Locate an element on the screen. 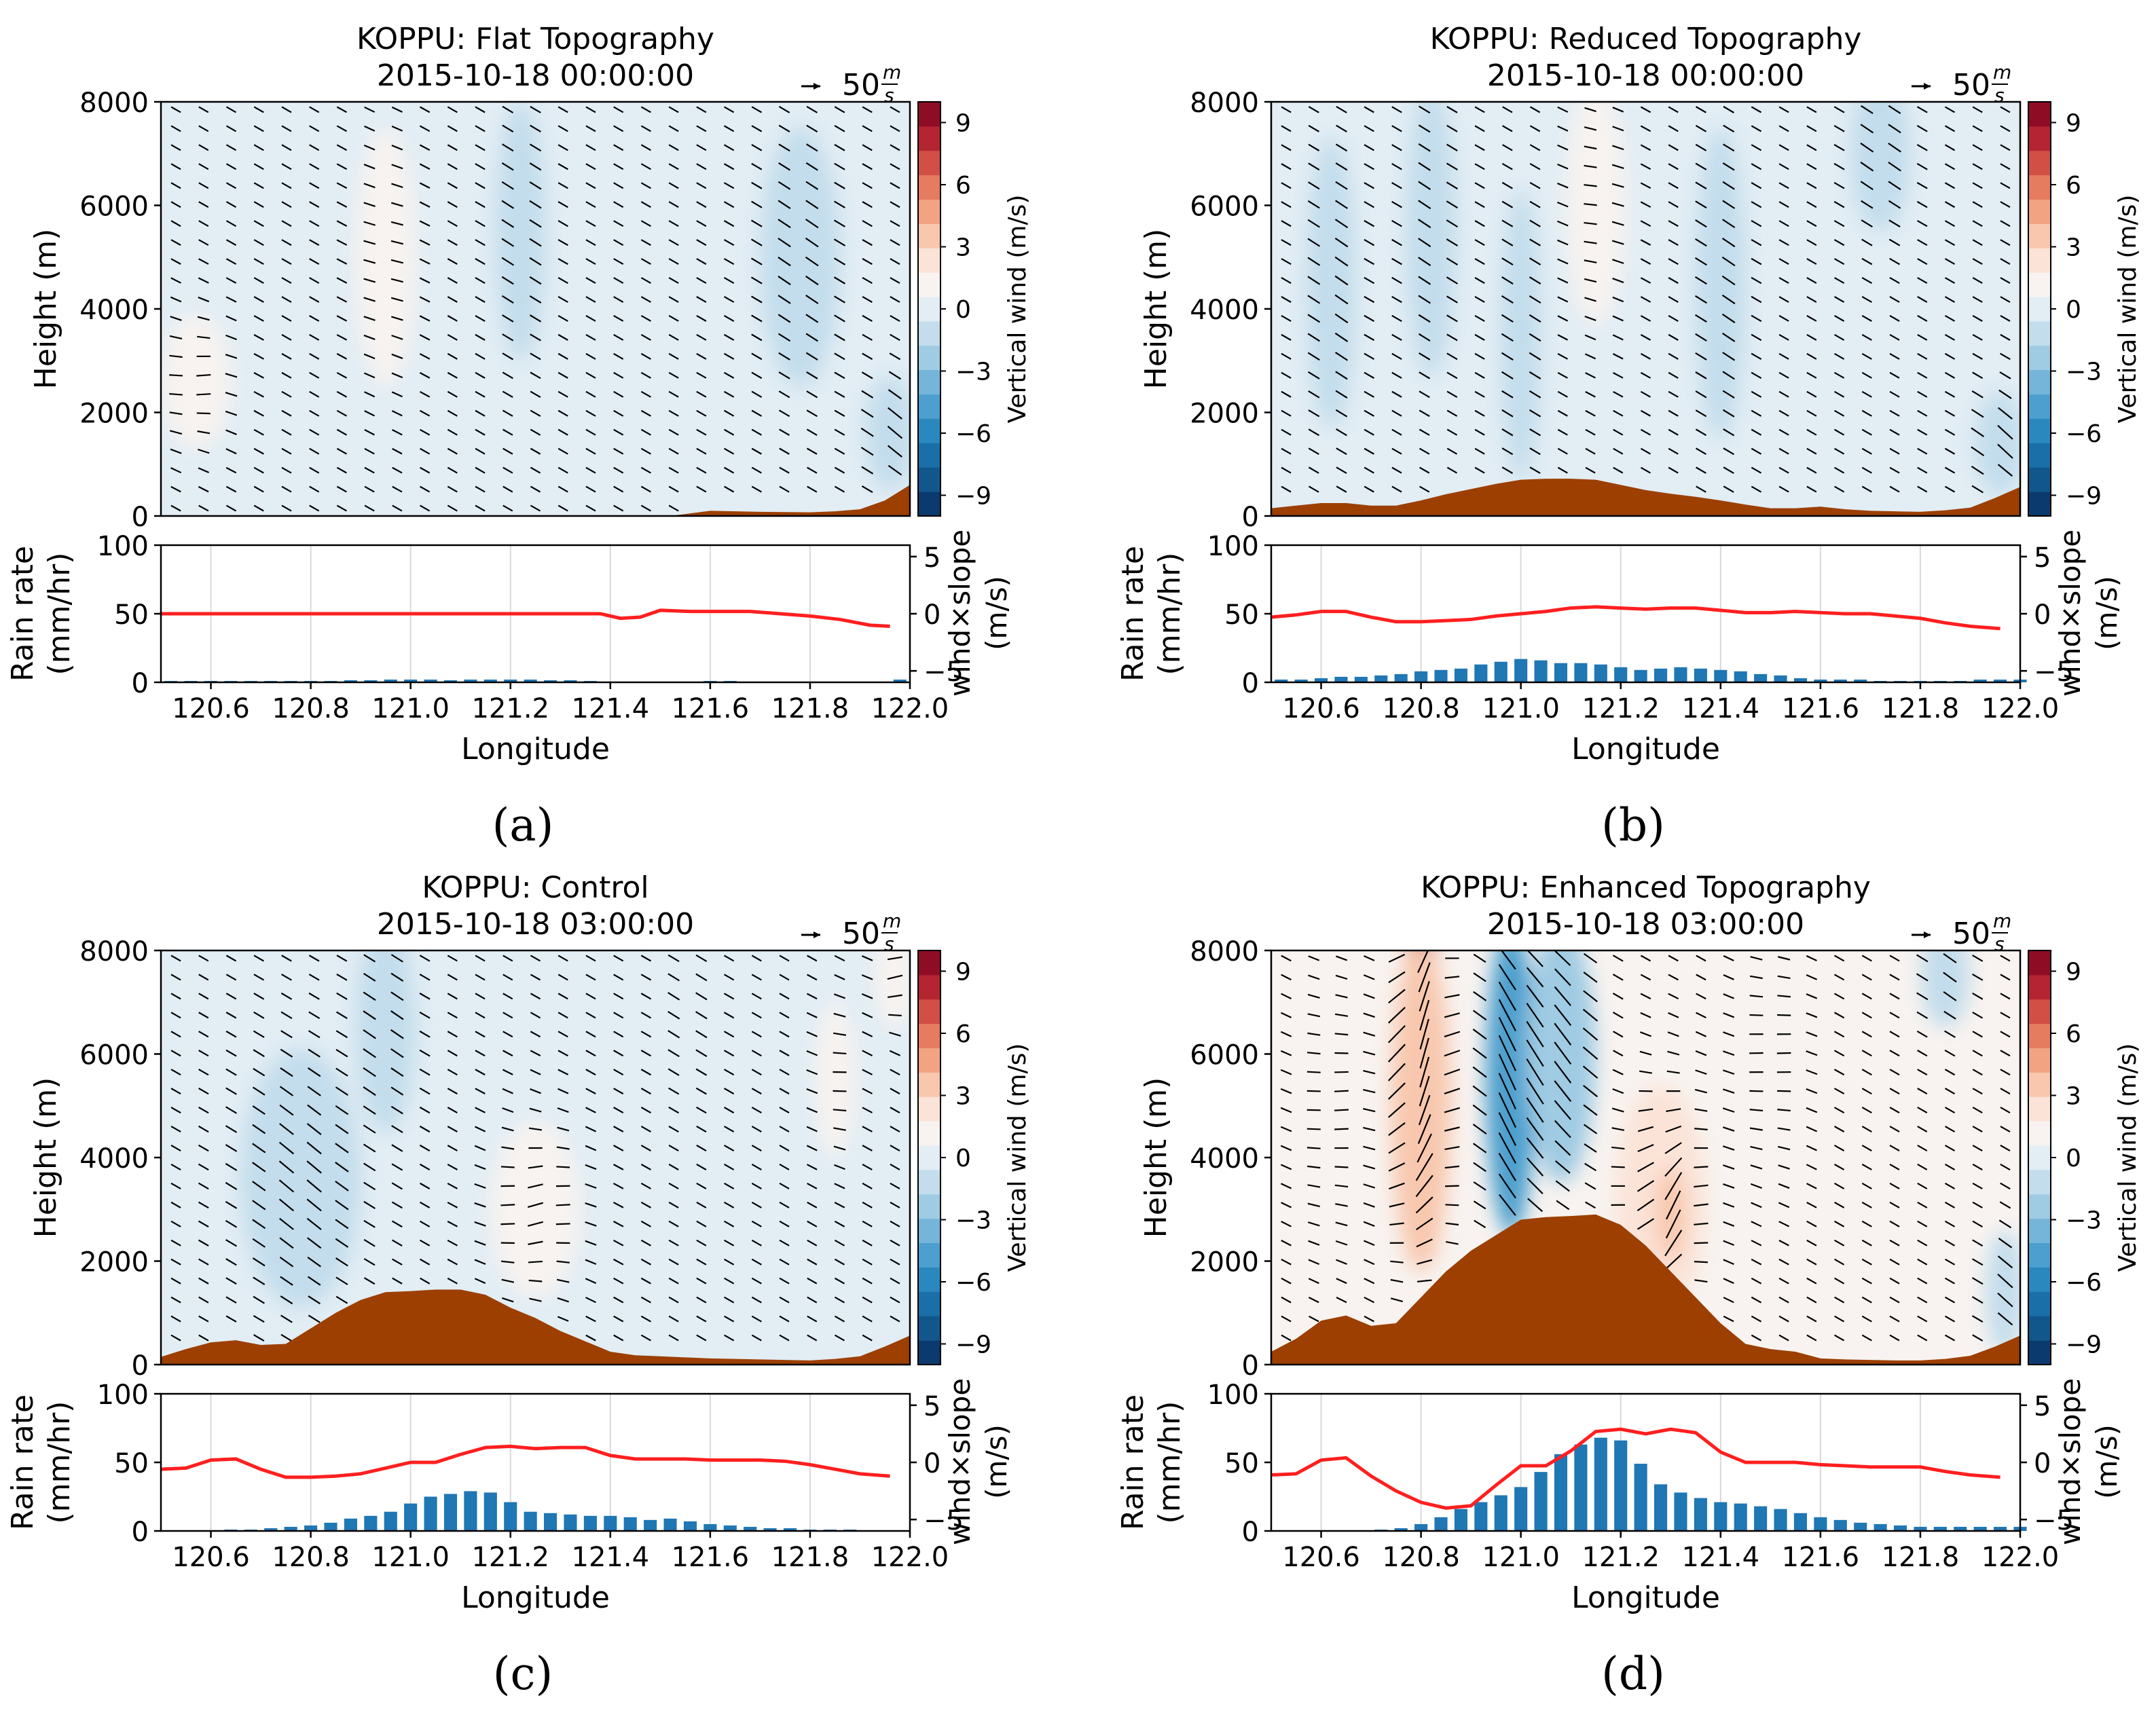 The image size is (2156, 1719). vertical-wind-field is located at coordinates (535, 1157).